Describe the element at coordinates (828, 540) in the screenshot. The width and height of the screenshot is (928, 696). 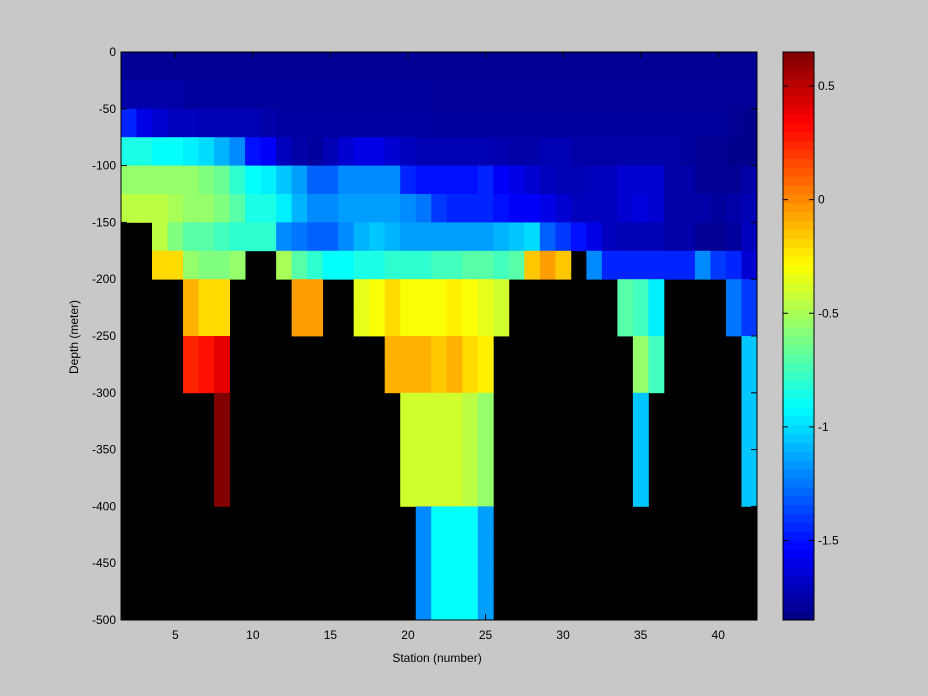
I see `colorbar-tick-label: -1.5` at that location.